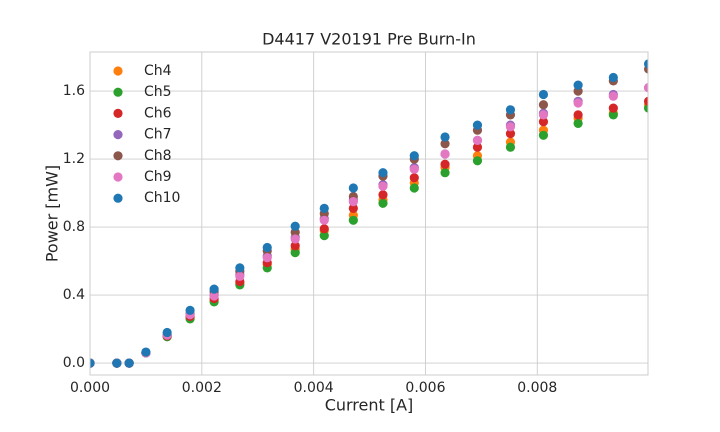  I want to click on x-axis-label: Current [A], so click(369, 405).